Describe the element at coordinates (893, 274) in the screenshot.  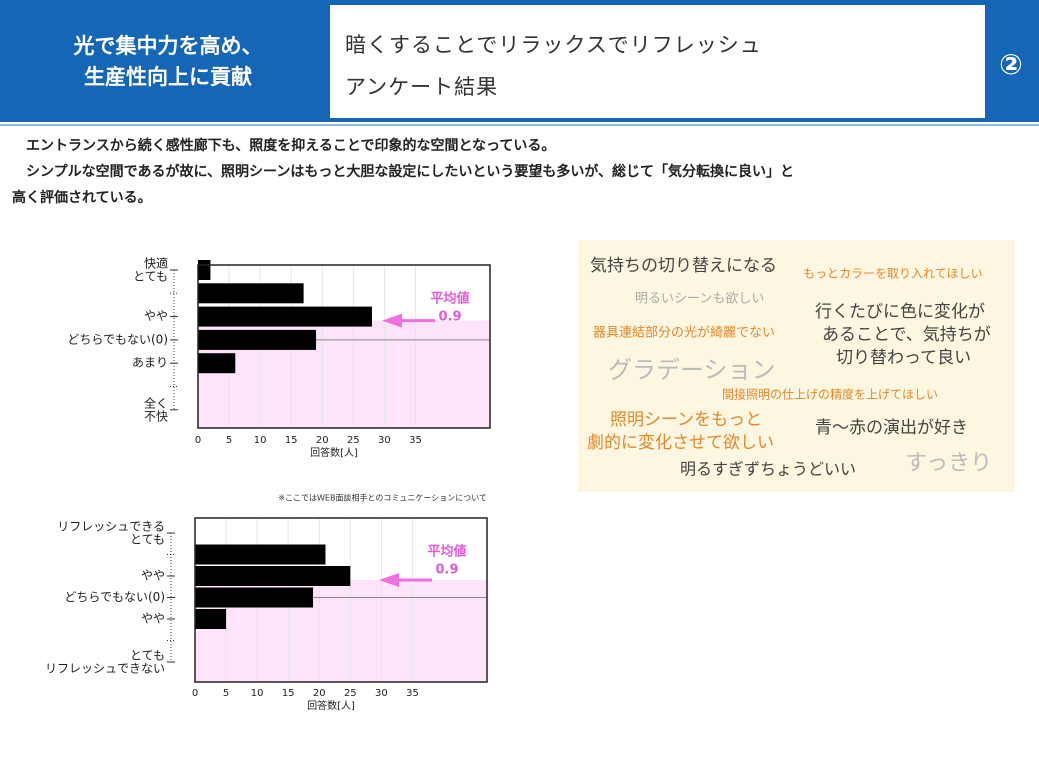
I see `word: もっとカラーを取り入れてほしい` at that location.